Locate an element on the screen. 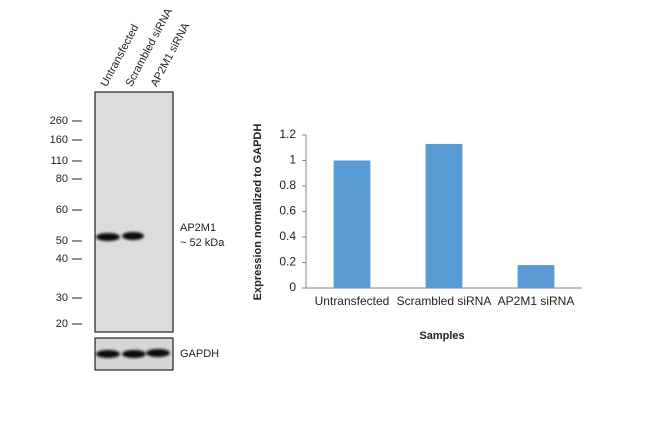 Image resolution: width=650 pixels, height=422 pixels. marker-label: 20 is located at coordinates (62, 324).